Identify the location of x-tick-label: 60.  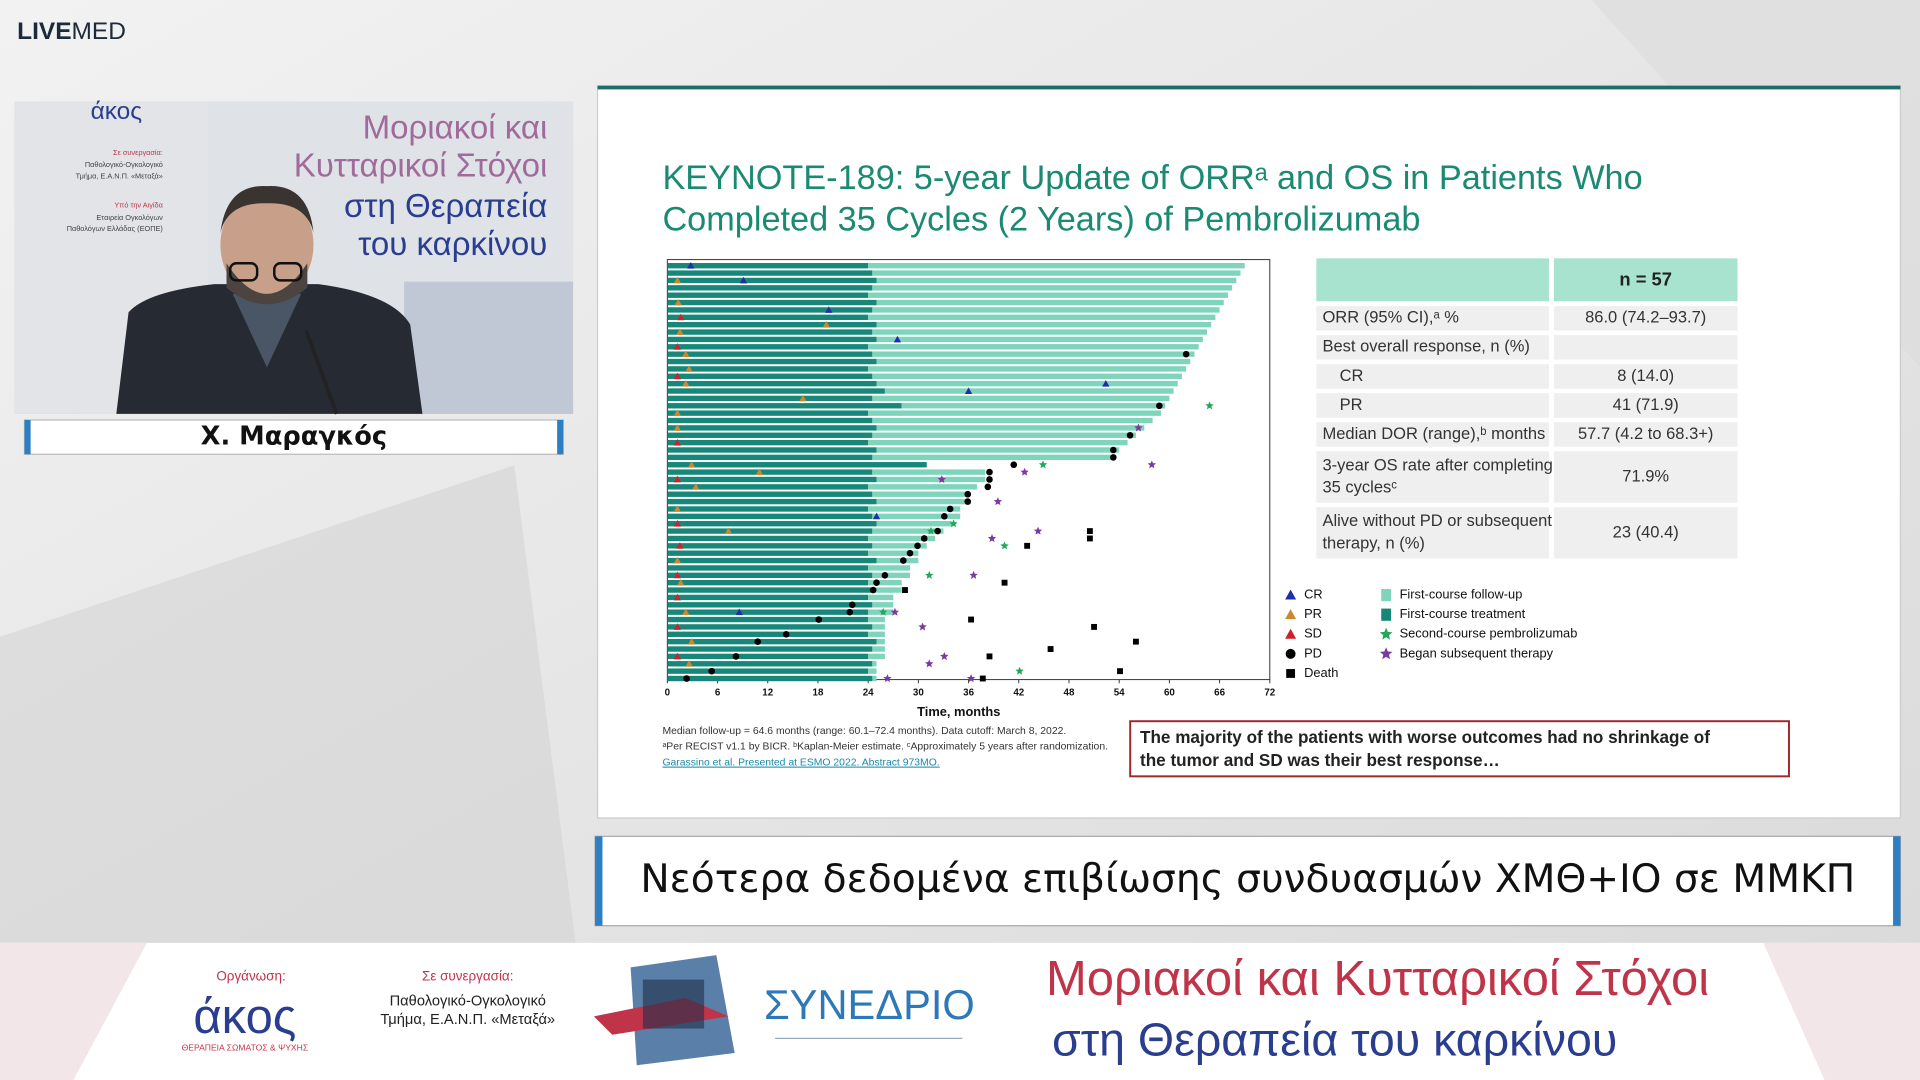
(1169, 693).